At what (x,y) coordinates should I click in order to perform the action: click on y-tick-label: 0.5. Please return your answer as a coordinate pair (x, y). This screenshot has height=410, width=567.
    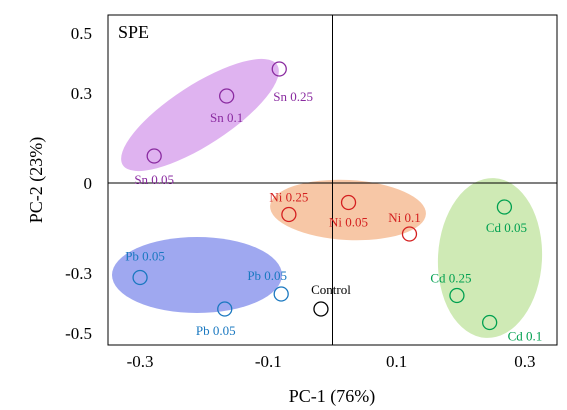
    Looking at the image, I should click on (81, 33).